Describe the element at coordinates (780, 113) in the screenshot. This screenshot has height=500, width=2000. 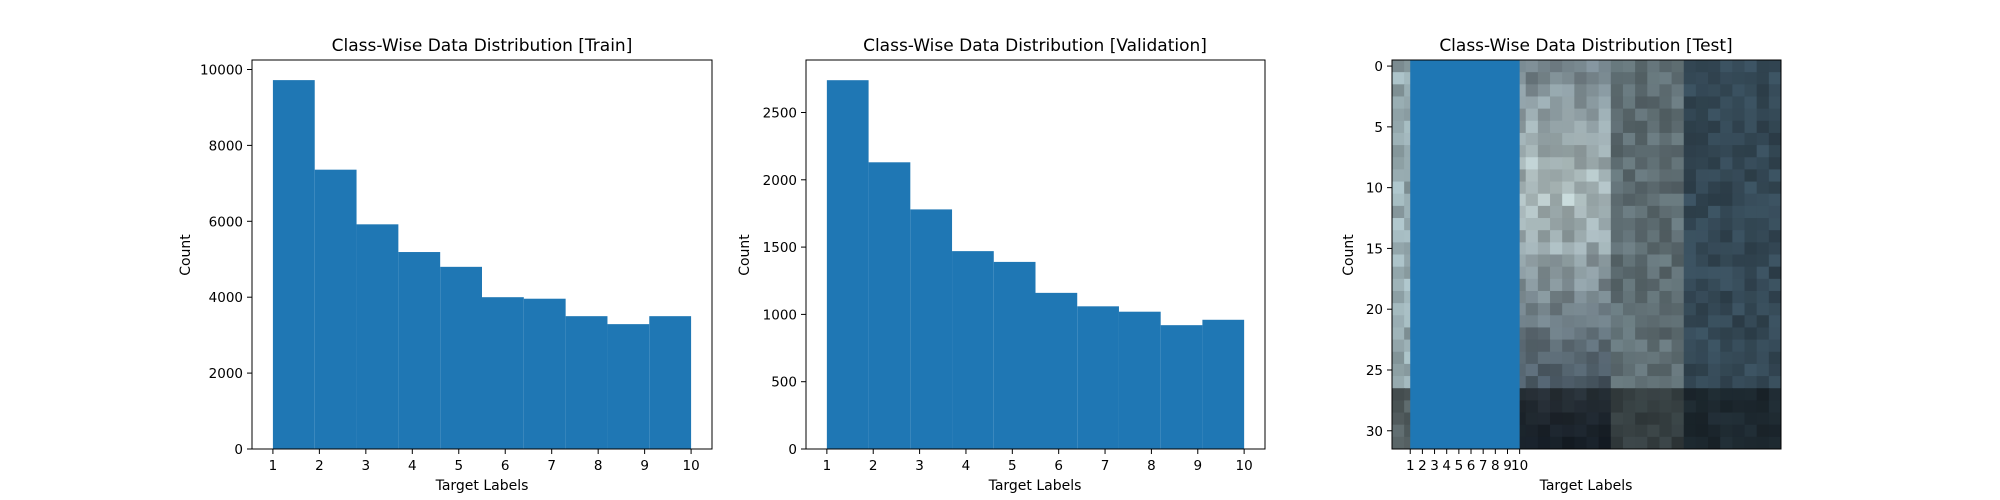
I see `y-tick-label: 2500` at that location.